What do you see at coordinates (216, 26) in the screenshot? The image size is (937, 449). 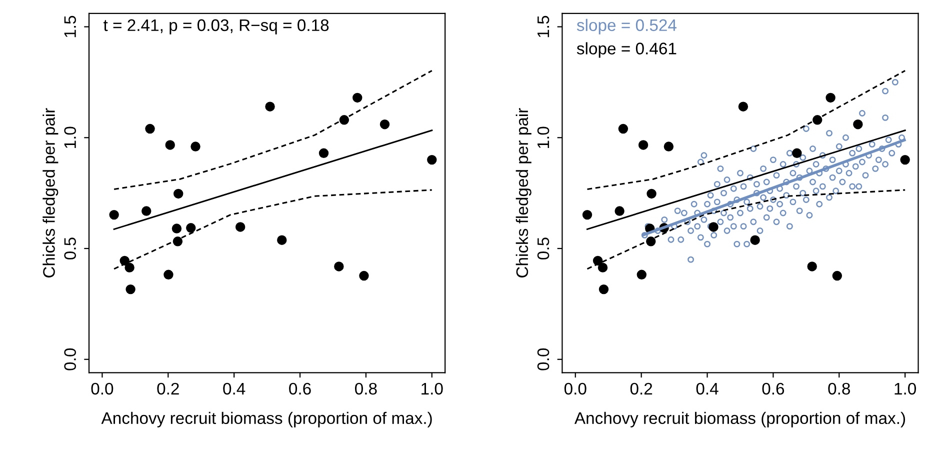 I see `annotation: t = 2.41, p = 0.03, R−sq = 0.18` at bounding box center [216, 26].